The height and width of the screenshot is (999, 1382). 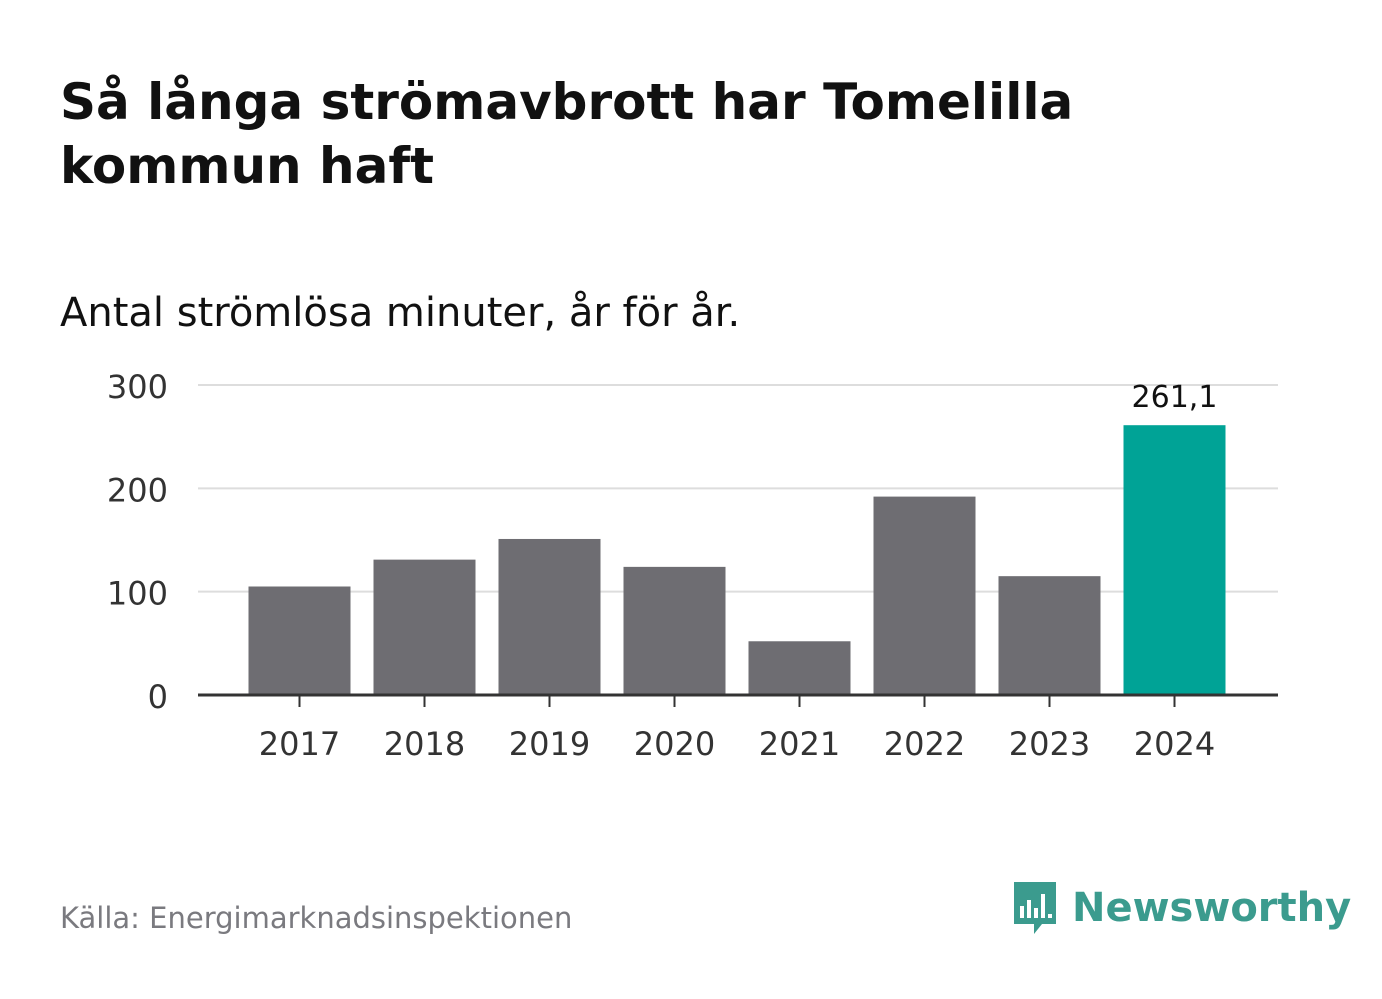 I want to click on newsworthy-logo-icon, so click(x=1035, y=908).